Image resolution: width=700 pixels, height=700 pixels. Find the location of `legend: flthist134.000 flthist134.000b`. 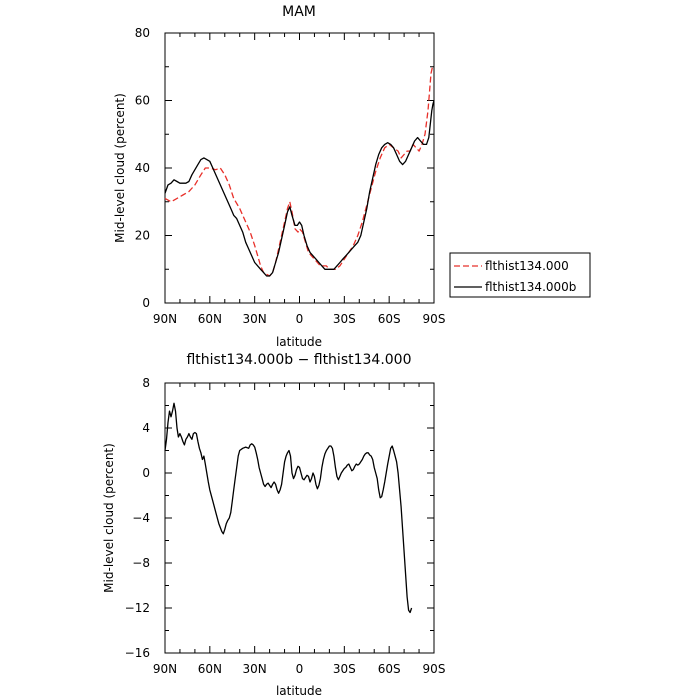

legend: flthist134.000 flthist134.000b is located at coordinates (520, 275).